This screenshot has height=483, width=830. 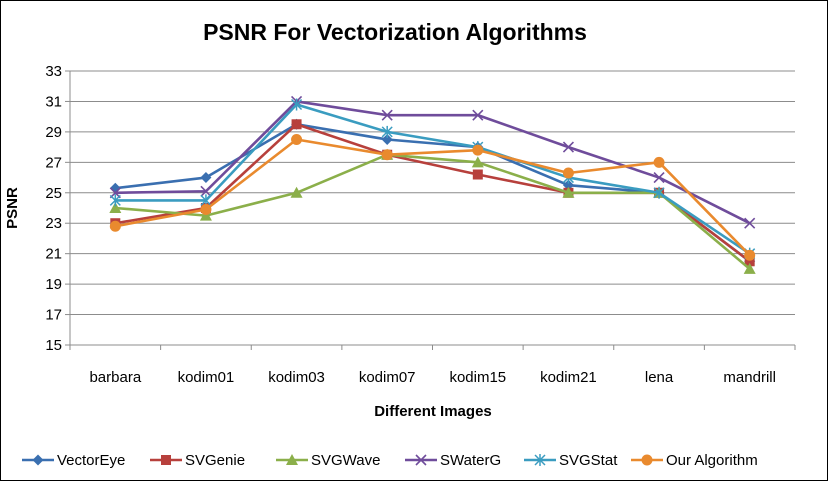 I want to click on x-tick-label: kodim15, so click(x=477, y=377).